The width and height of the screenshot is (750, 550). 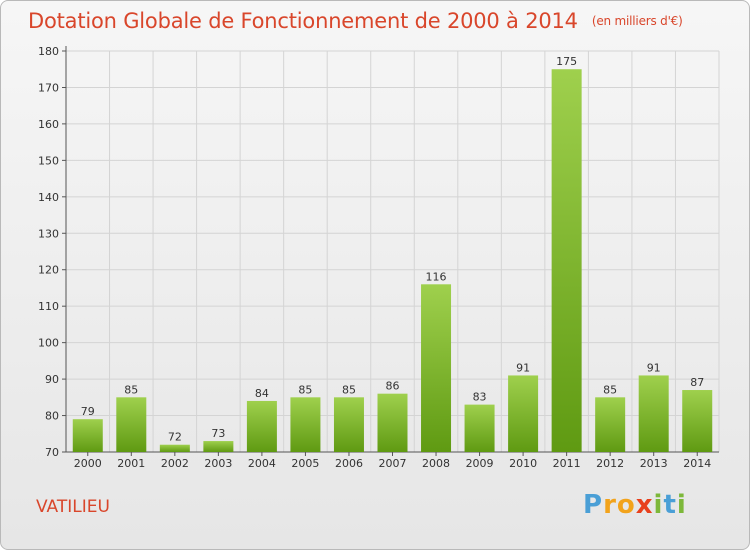 I want to click on value-label-2000: 79, so click(x=88, y=411).